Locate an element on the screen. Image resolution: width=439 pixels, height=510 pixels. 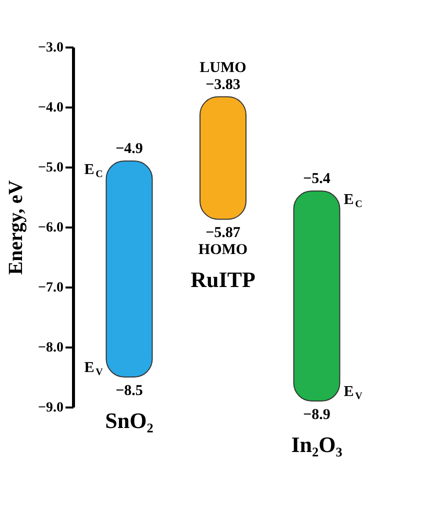
y-tick-label: −9.0 is located at coordinates (51, 408).